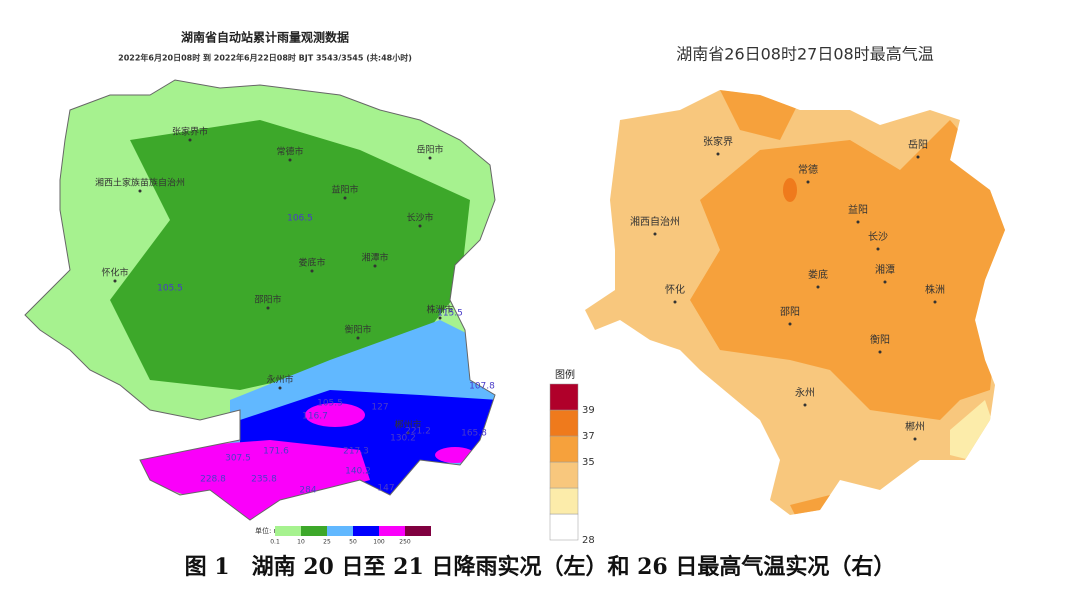  Describe the element at coordinates (885, 269) in the screenshot. I see `city-label: 湘潭` at that location.